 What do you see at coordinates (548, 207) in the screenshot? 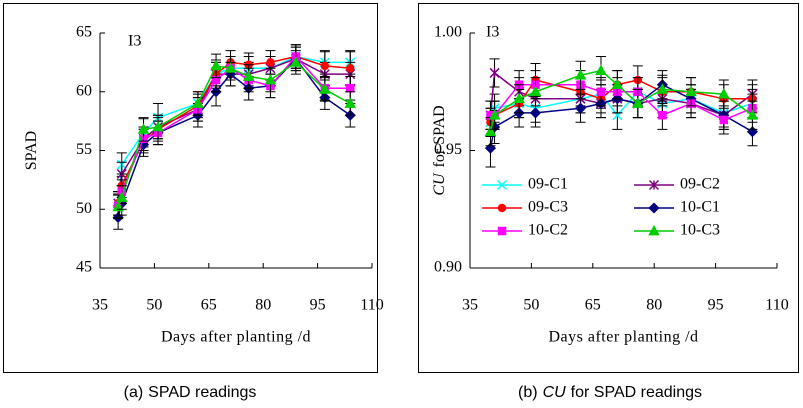
I see `legend-label: 09-C3` at bounding box center [548, 207].